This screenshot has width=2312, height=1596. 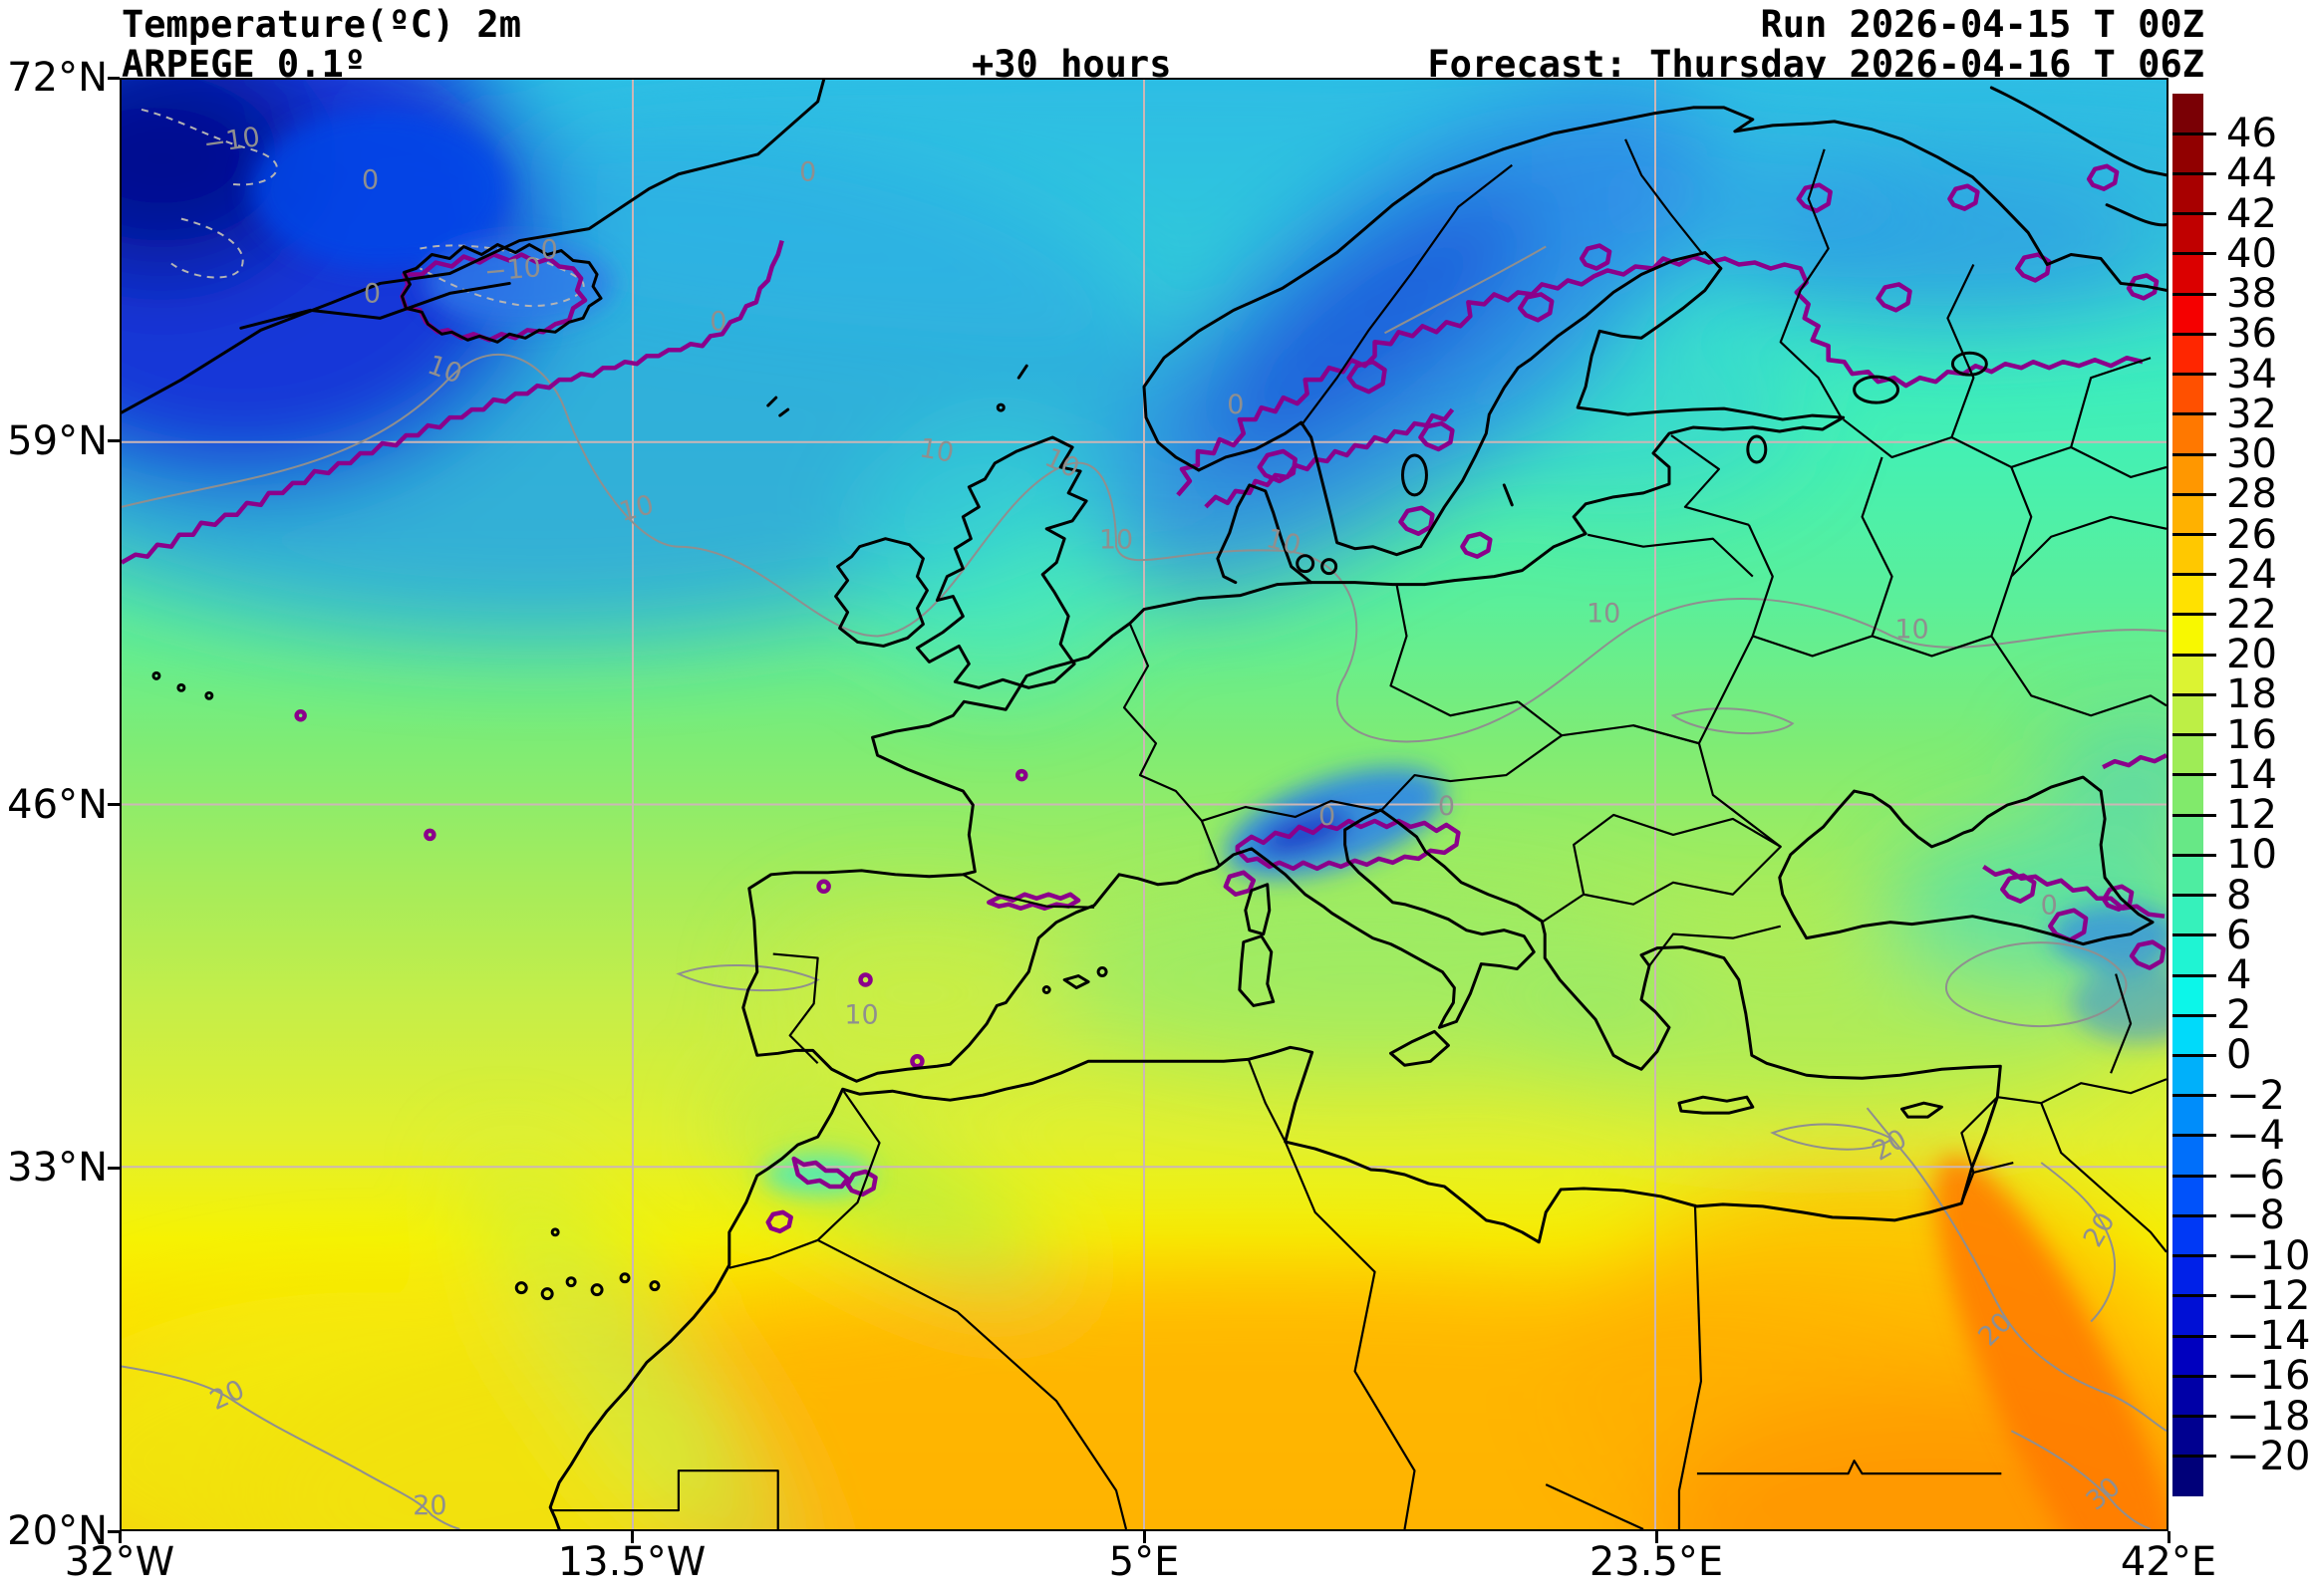 What do you see at coordinates (1001, 562) in the screenshot?
I see `gb-coast` at bounding box center [1001, 562].